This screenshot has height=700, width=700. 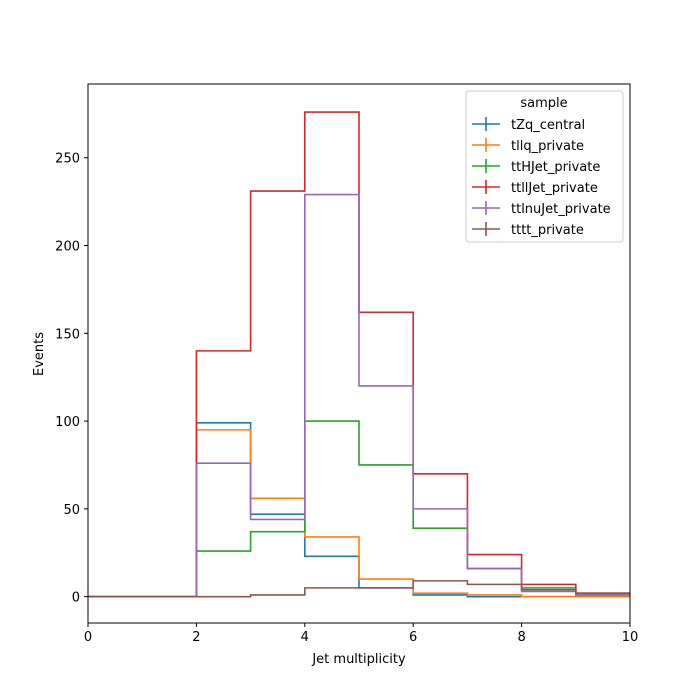 What do you see at coordinates (196, 637) in the screenshot?
I see `x-tick-label: 2` at bounding box center [196, 637].